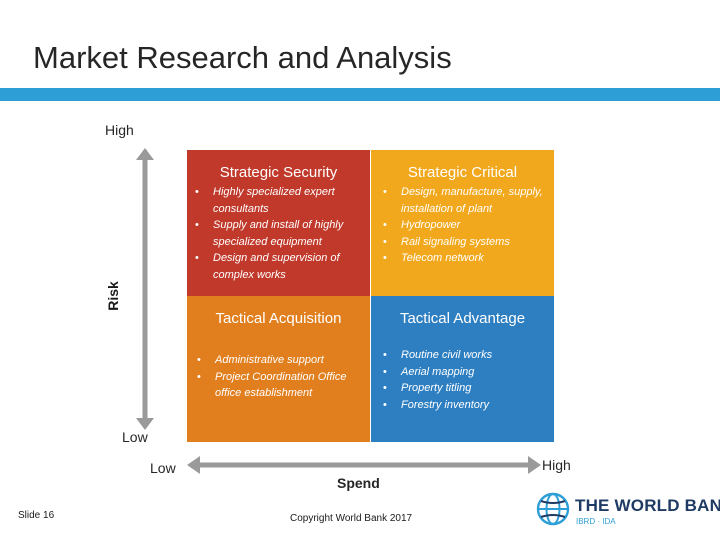  I want to click on quadrant-title: Tactical Acquisition, so click(278, 318).